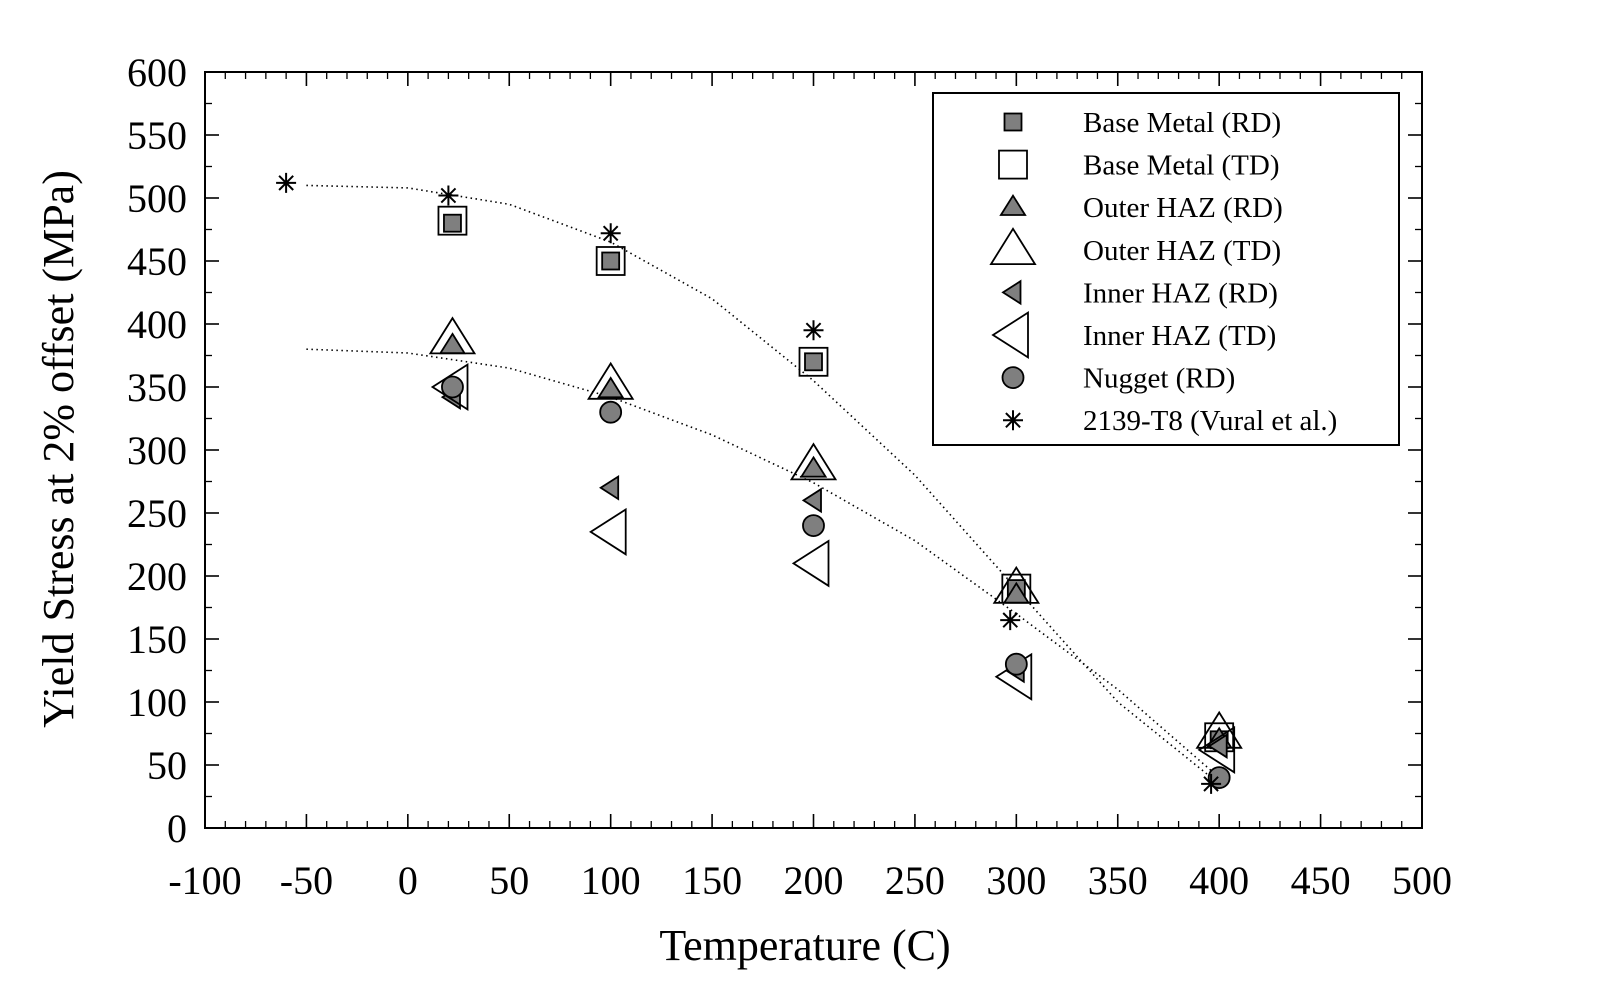 This screenshot has width=1598, height=988. I want to click on legend-marker-base-metal-td, so click(1013, 164).